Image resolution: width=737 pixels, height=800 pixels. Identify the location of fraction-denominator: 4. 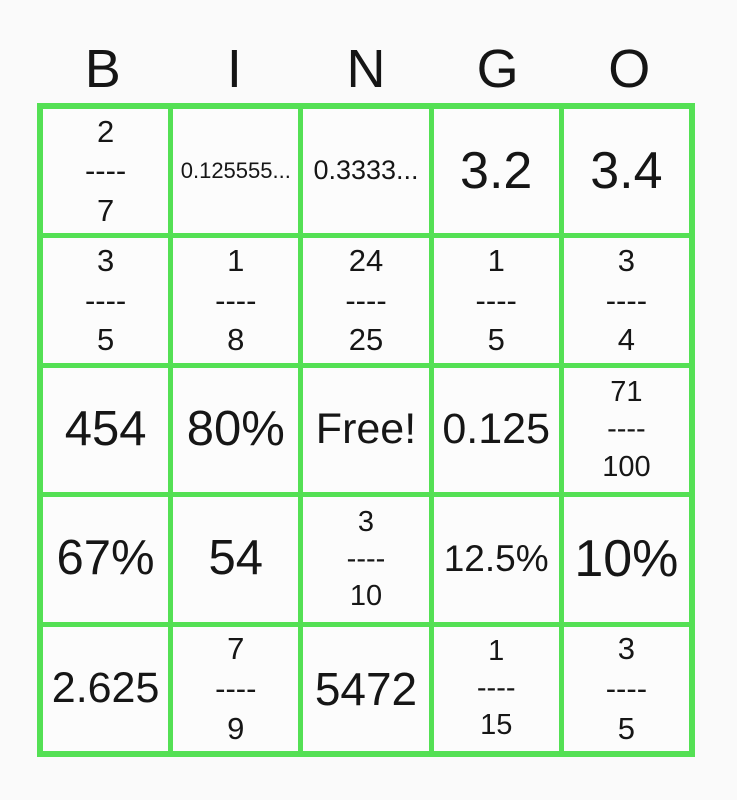
(626, 340).